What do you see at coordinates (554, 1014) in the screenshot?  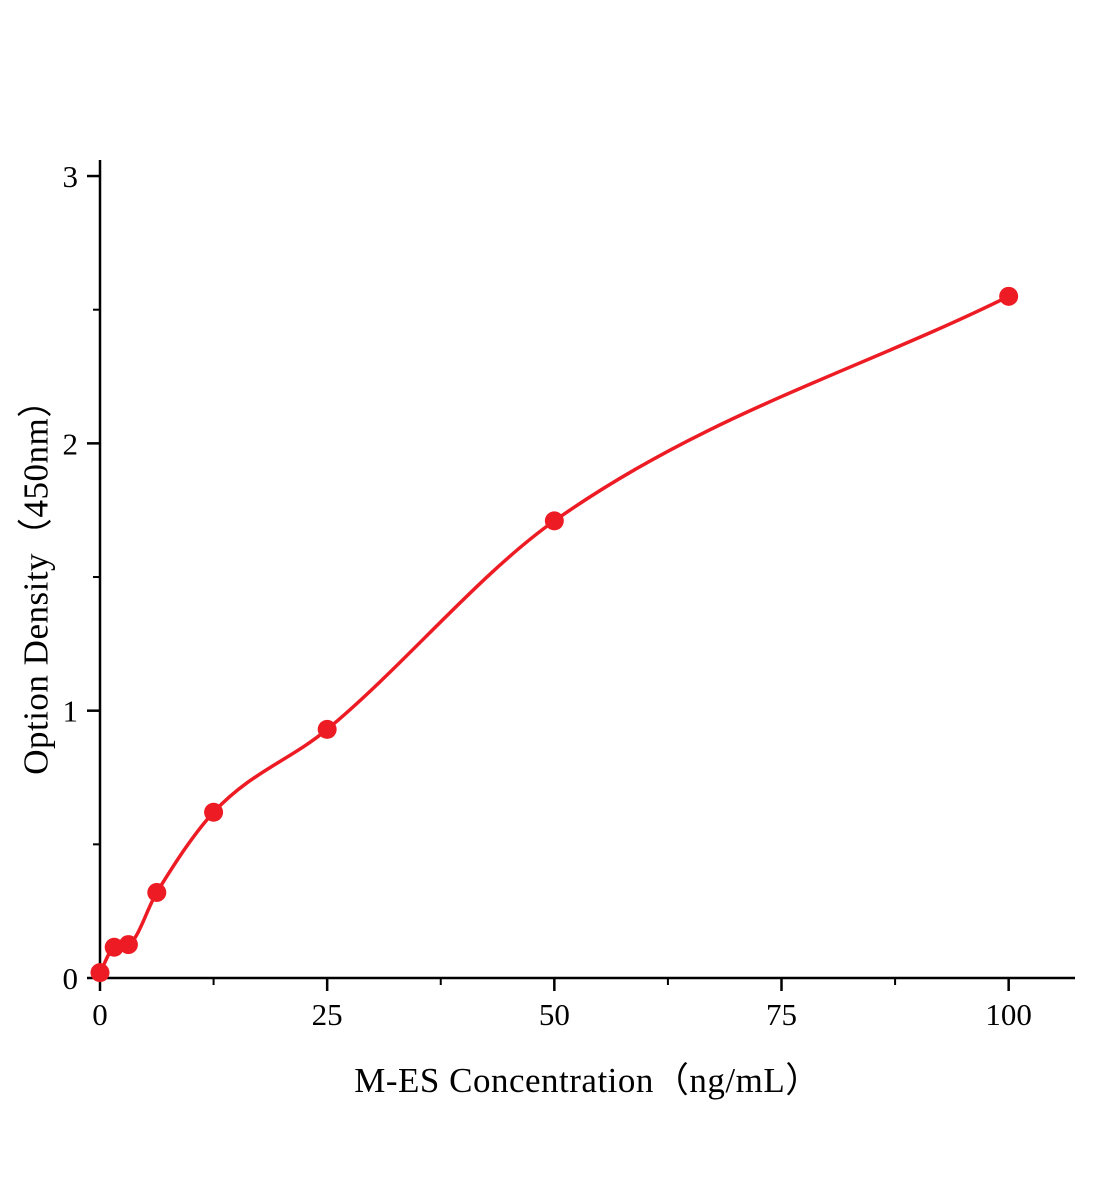 I see `x-tick-label: 50` at bounding box center [554, 1014].